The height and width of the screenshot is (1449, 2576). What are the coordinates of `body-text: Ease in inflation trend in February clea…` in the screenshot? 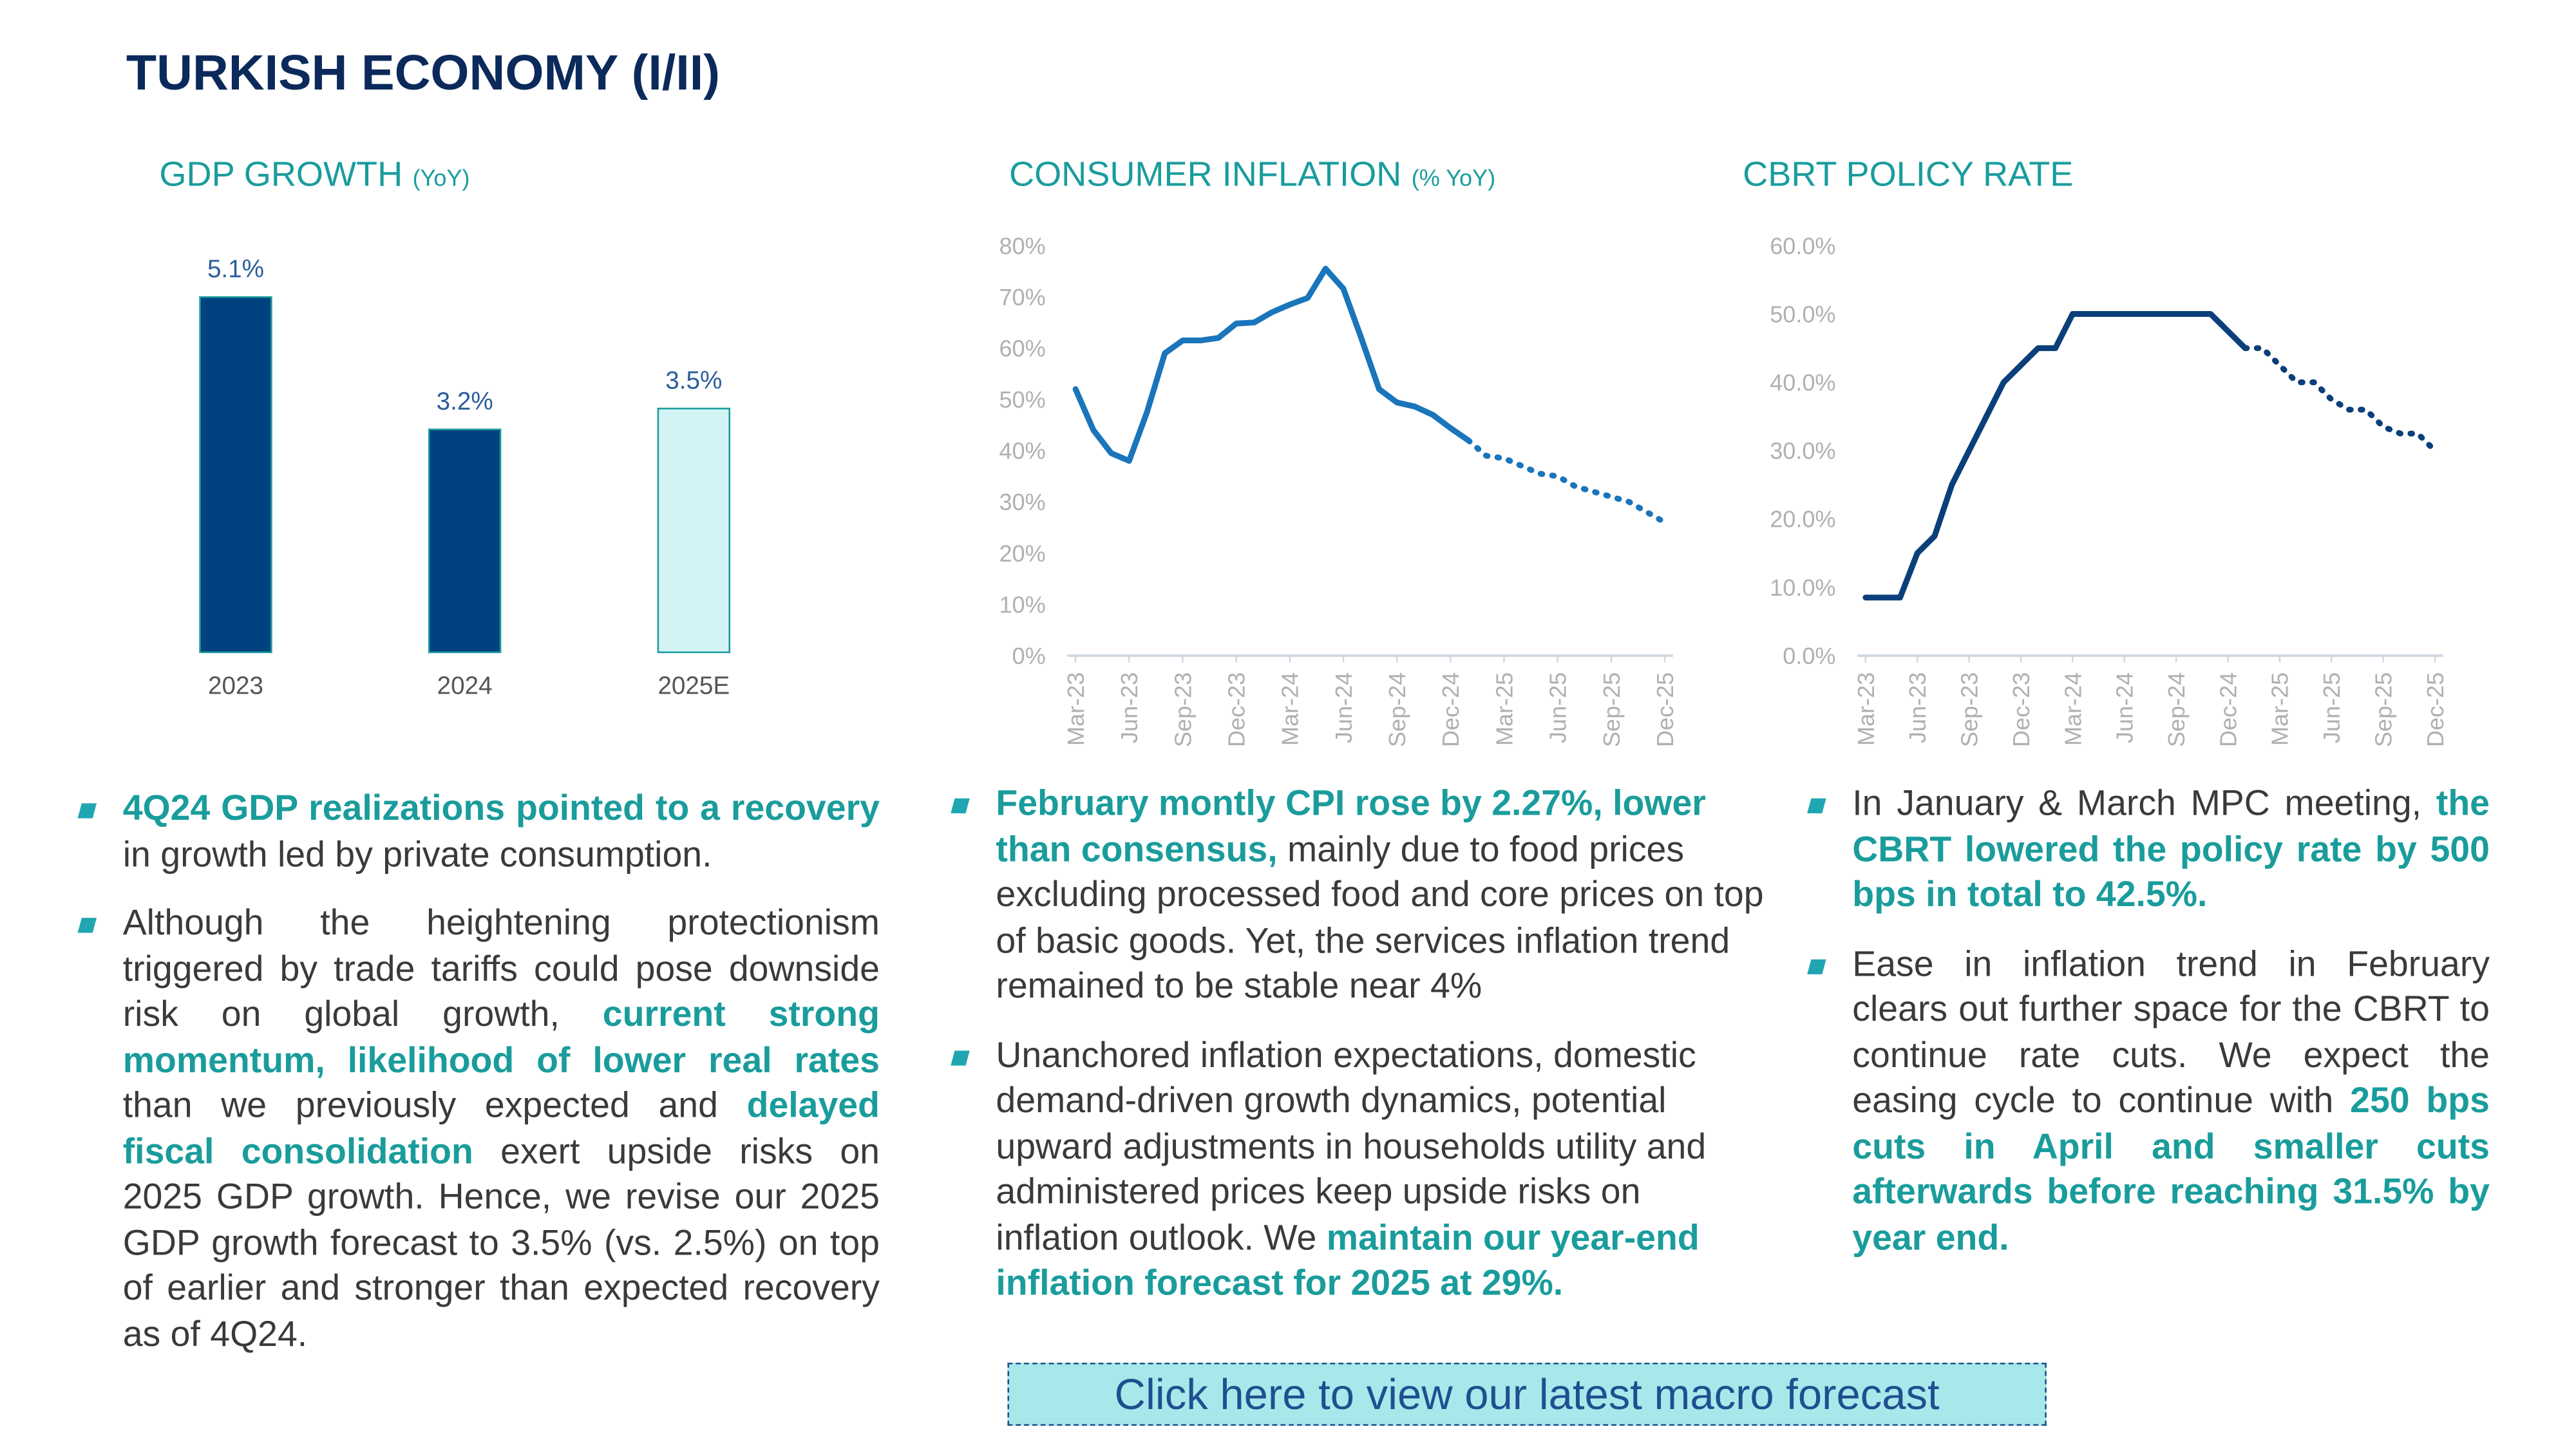 It's located at (2171, 1032).